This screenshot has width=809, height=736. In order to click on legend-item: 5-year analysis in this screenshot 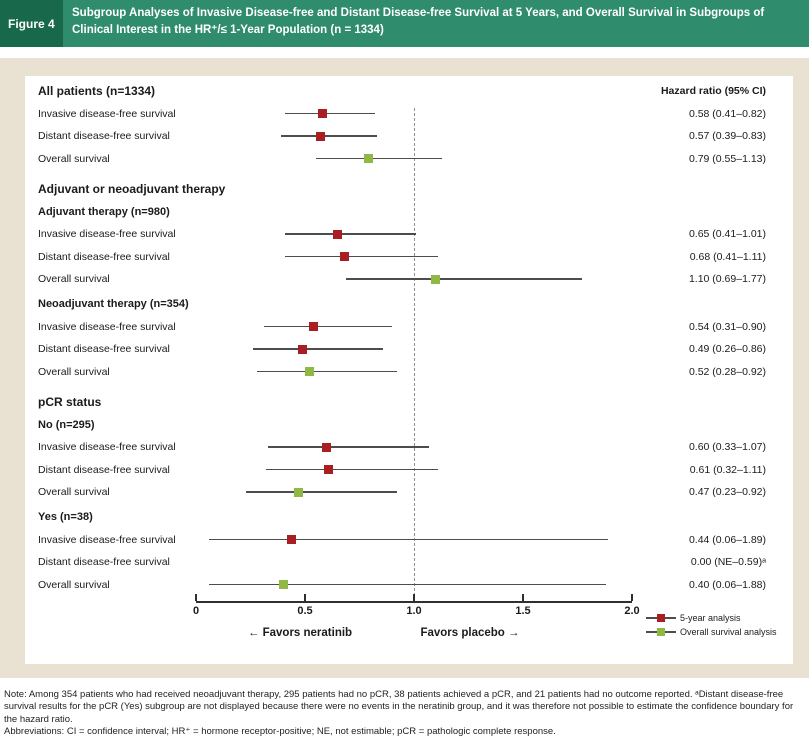, I will do `click(711, 618)`.